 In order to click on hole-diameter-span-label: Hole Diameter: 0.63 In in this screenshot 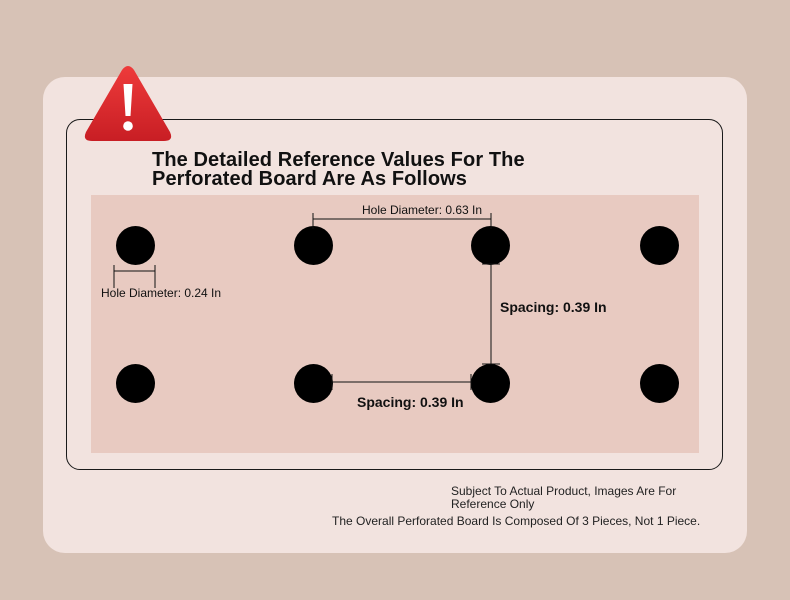, I will do `click(422, 210)`.